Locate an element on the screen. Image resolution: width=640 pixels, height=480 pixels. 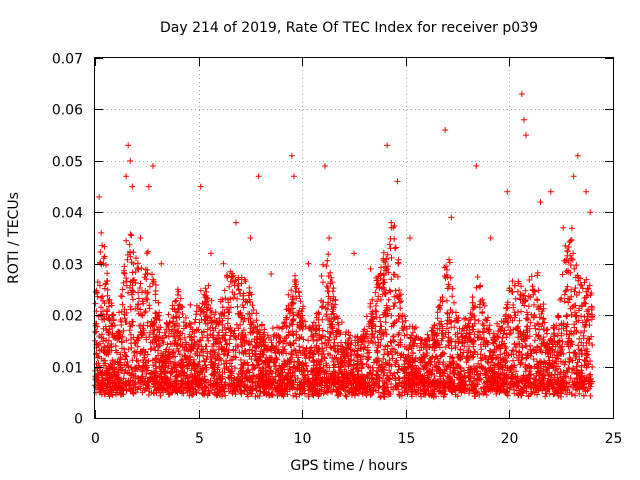
x-tick-labels: 0 5 10 15 20 25 is located at coordinates (356, 439).